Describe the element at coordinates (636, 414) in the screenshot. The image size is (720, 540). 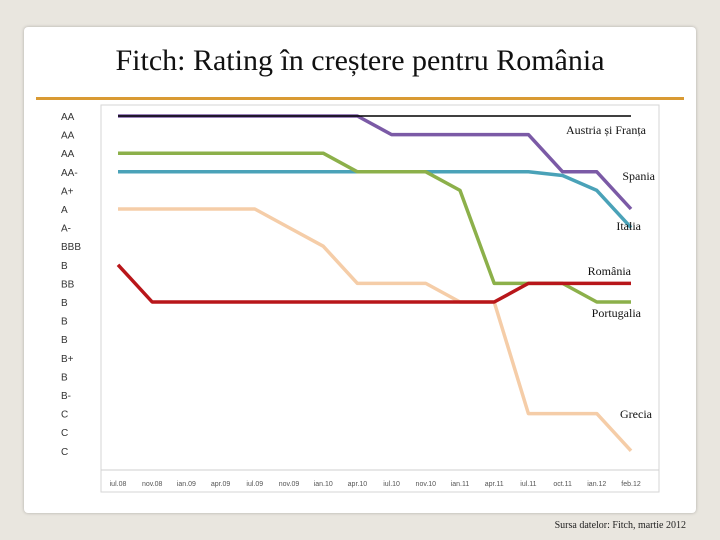
I see `series-label: Grecia` at that location.